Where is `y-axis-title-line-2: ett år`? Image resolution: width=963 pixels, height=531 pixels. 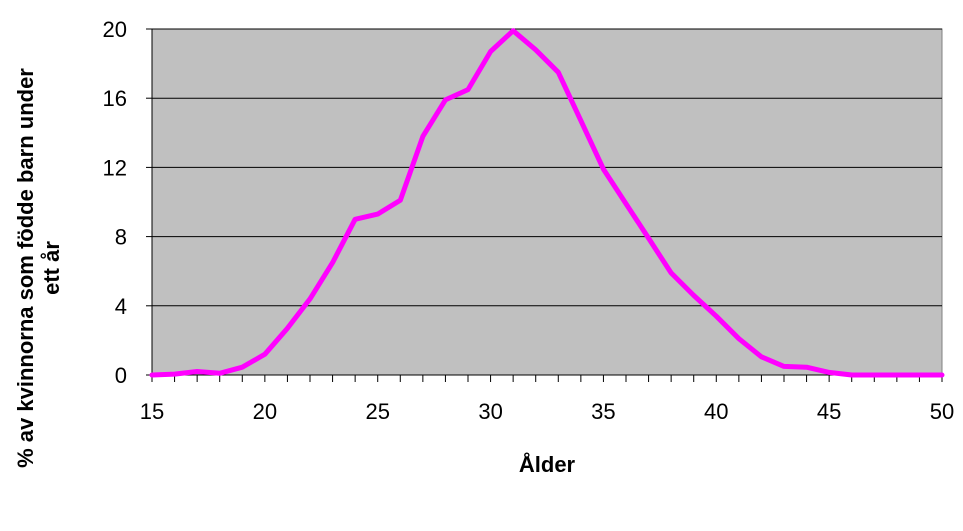 y-axis-title-line-2: ett år is located at coordinates (51, 268).